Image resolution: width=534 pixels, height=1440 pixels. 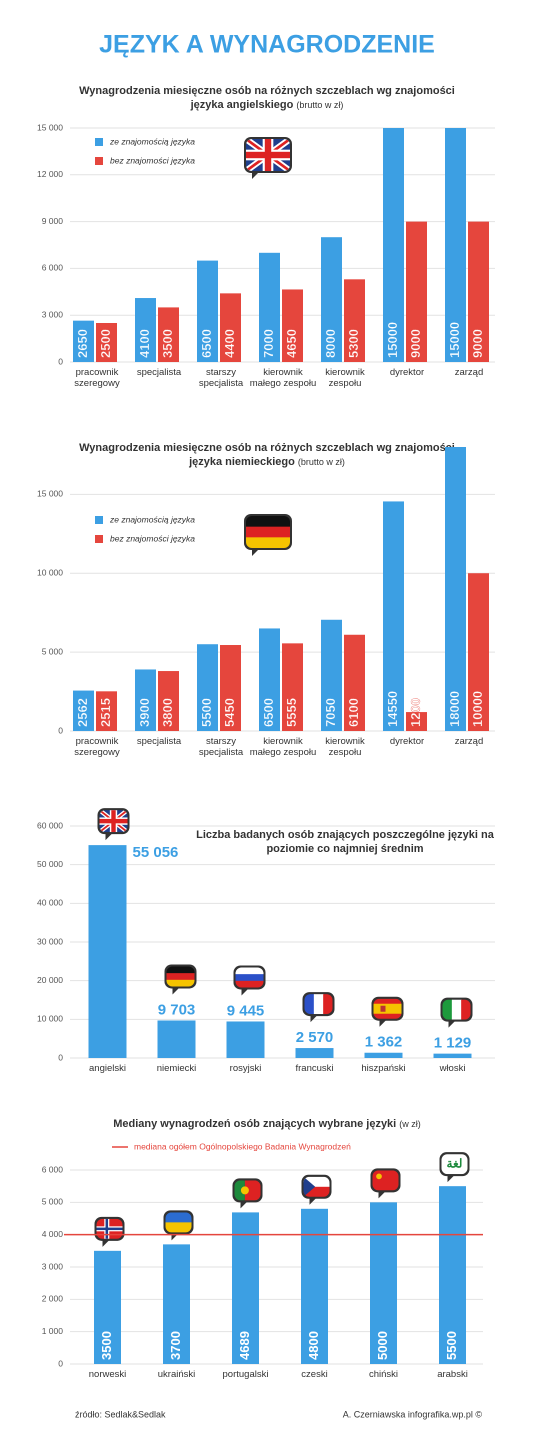 I want to click on y-tick-label: 4 000, so click(x=53, y=1234).